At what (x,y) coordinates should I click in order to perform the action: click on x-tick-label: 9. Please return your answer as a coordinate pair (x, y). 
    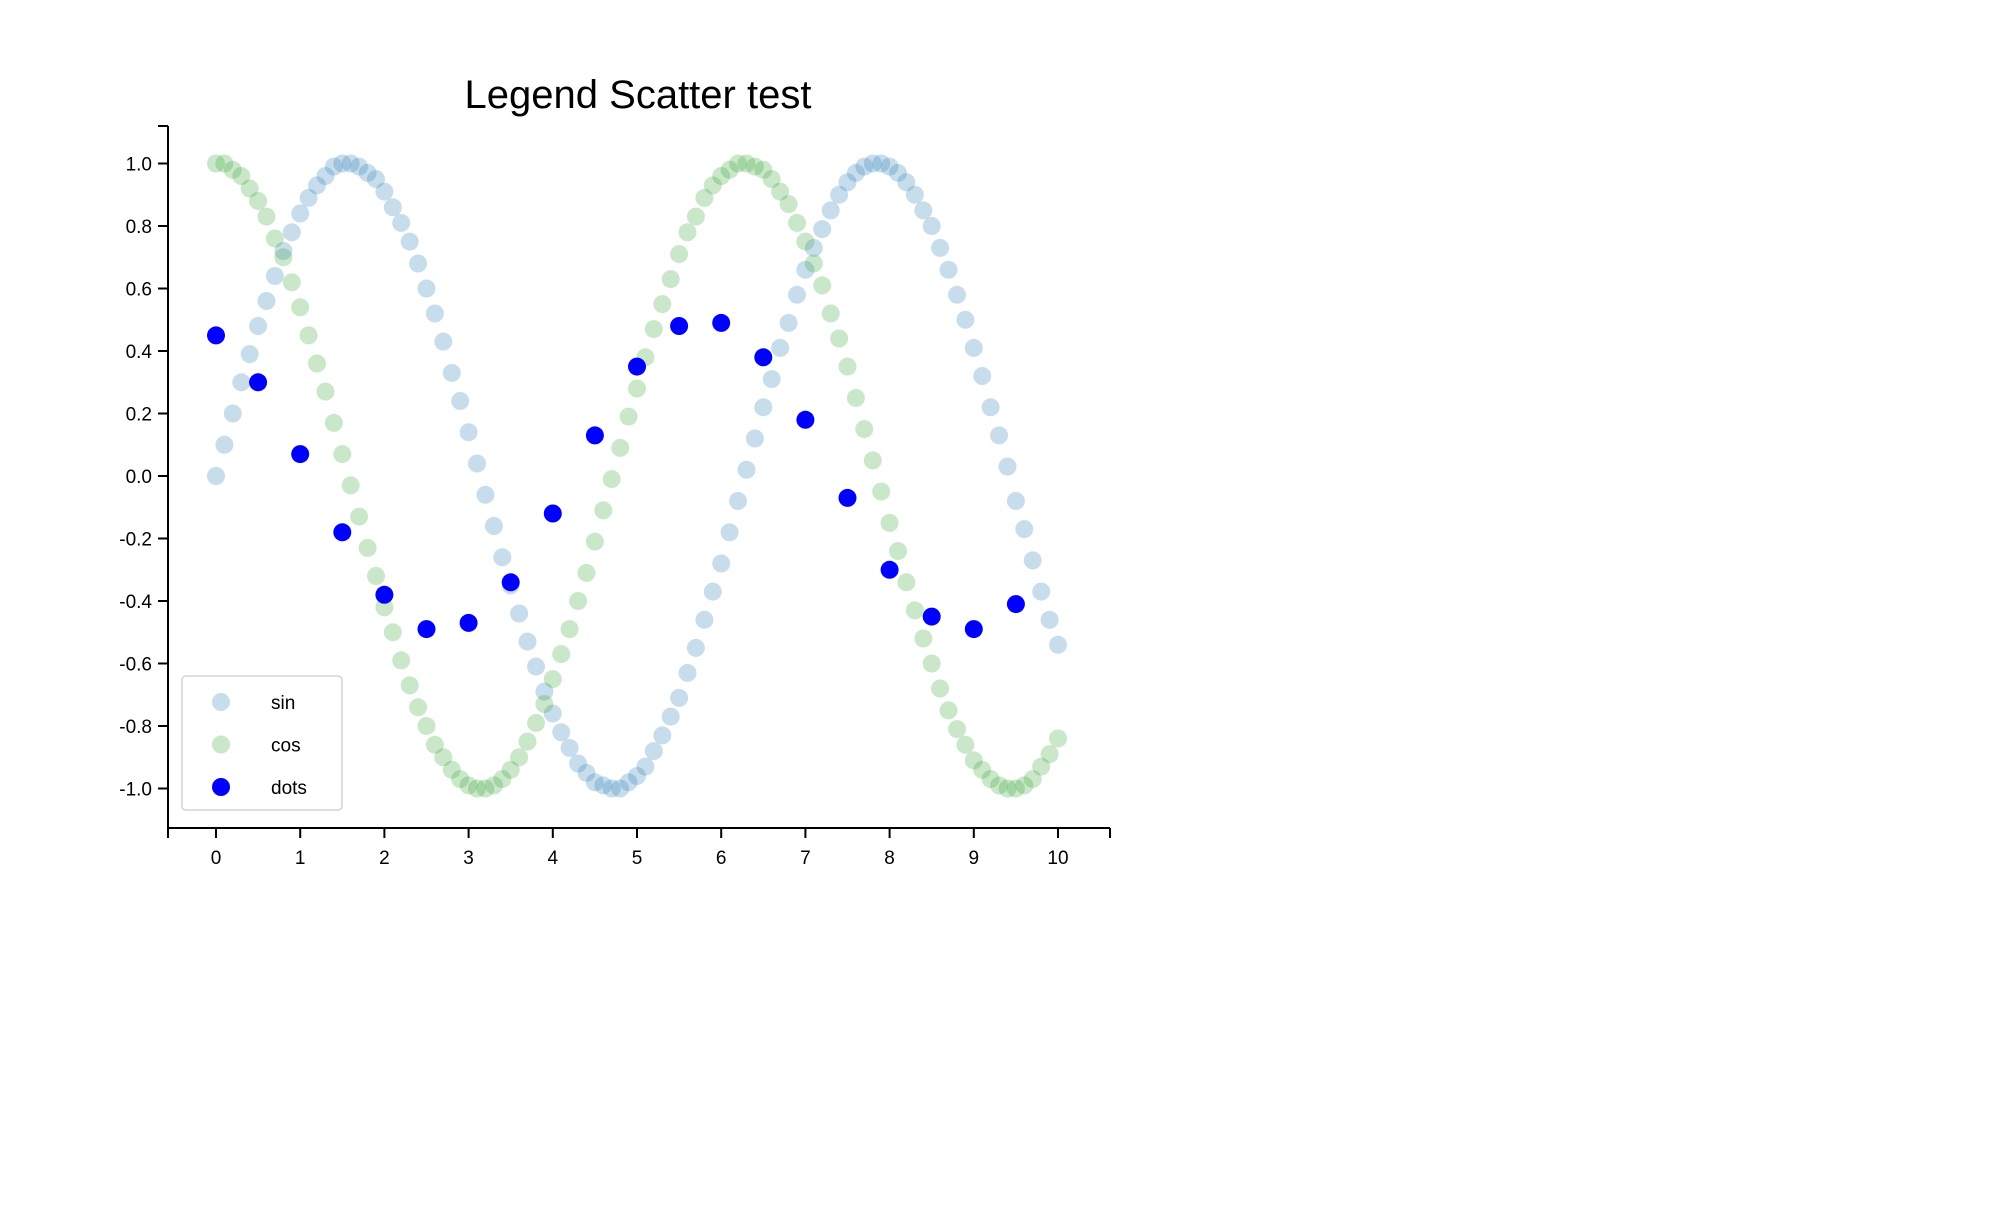
    Looking at the image, I should click on (974, 858).